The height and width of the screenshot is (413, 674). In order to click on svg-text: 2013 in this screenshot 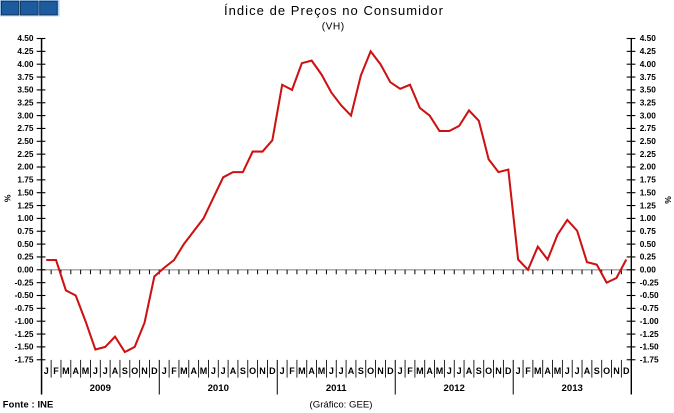, I will do `click(572, 388)`.